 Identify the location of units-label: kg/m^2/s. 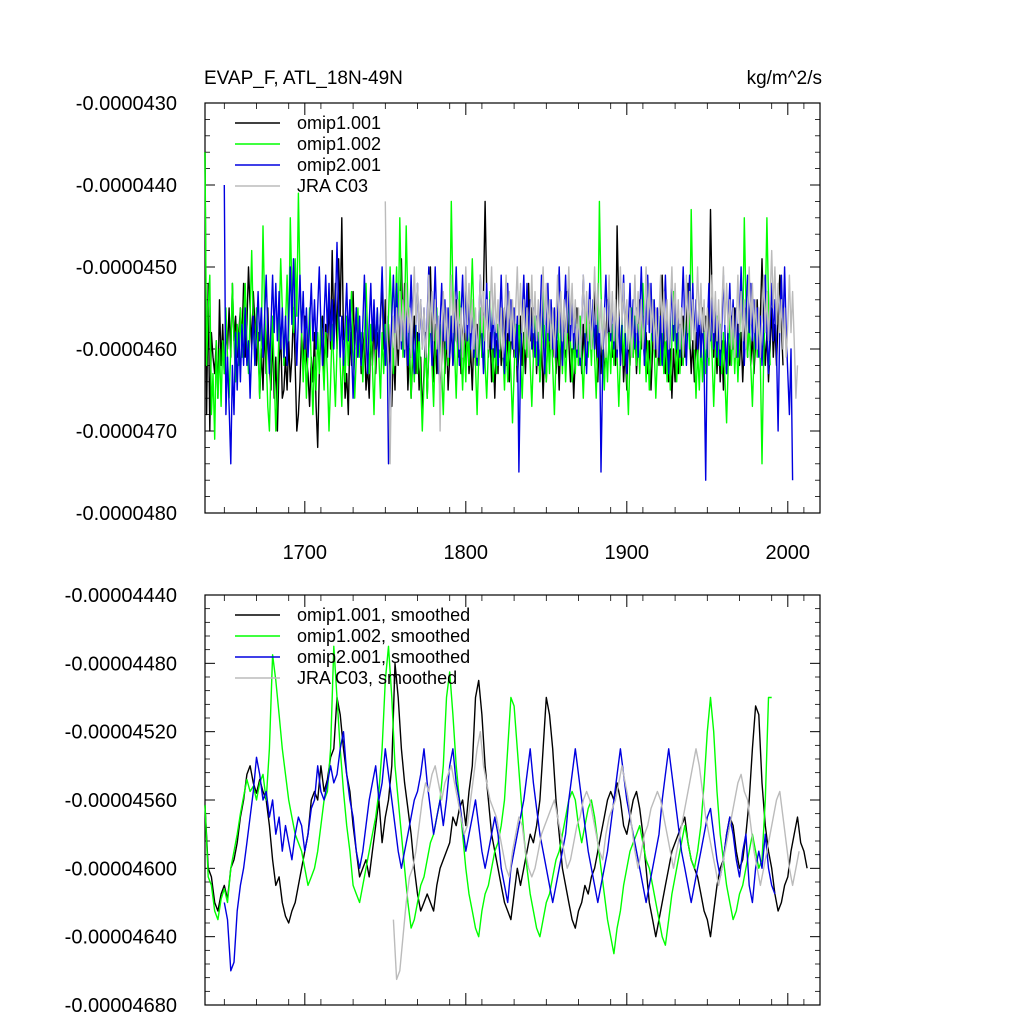
(784, 78).